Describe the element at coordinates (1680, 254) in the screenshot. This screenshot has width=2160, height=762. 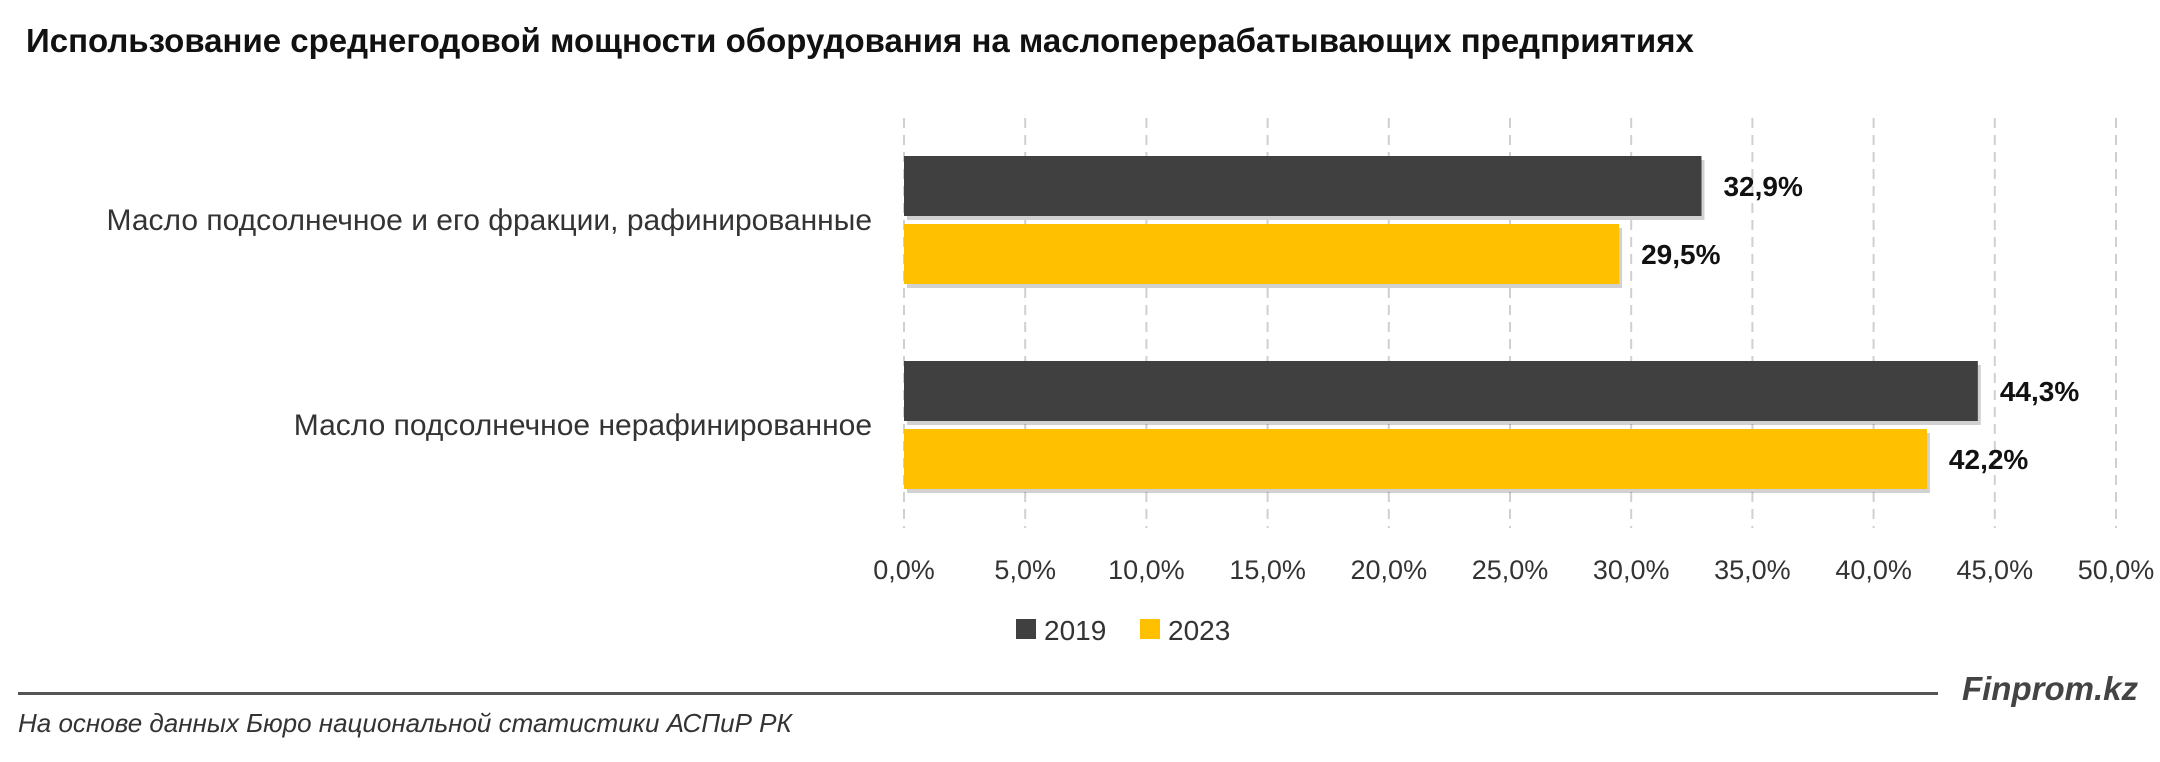
I see `data-label: 29,5%` at that location.